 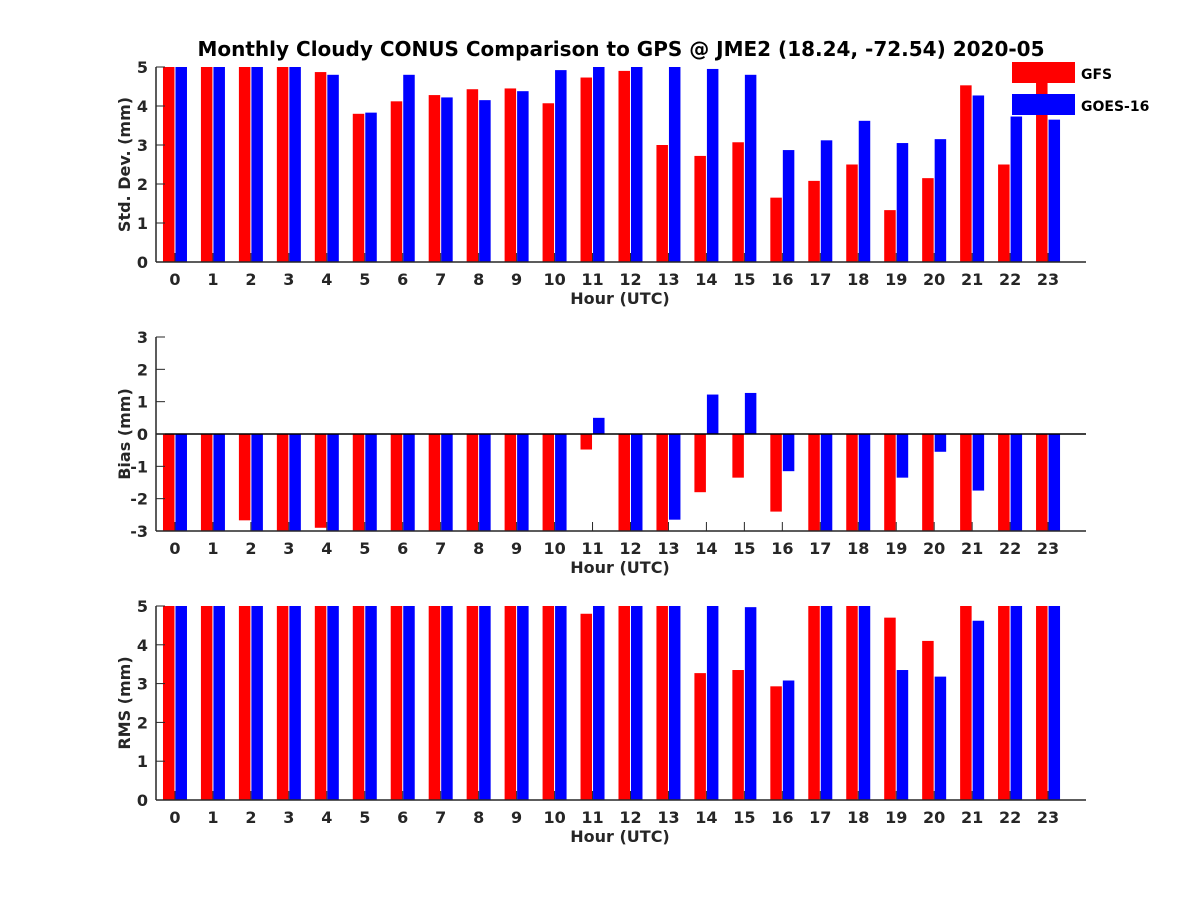 I want to click on x-tick-label: 23, so click(x=1048, y=548).